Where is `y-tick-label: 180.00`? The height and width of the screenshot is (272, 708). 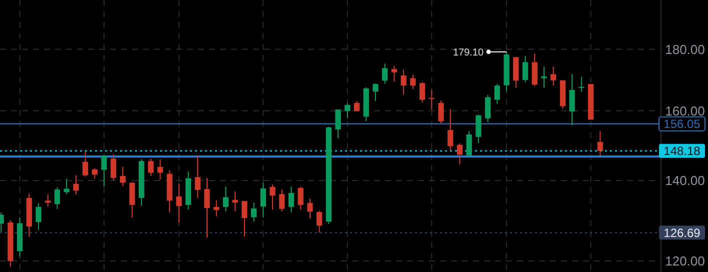 y-tick-label: 180.00 is located at coordinates (685, 49).